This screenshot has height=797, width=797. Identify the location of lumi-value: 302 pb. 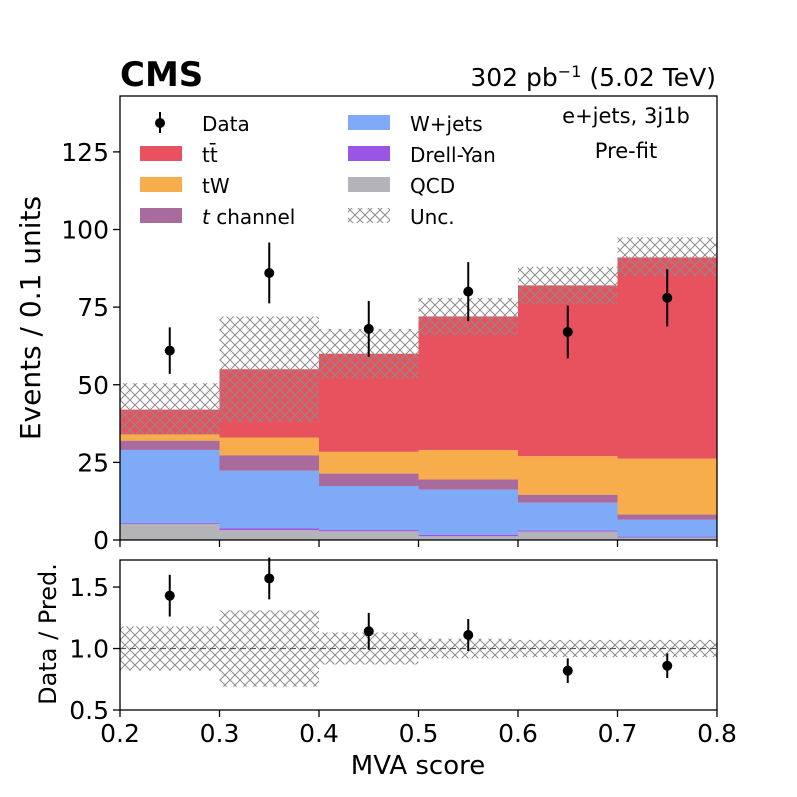
(513, 77).